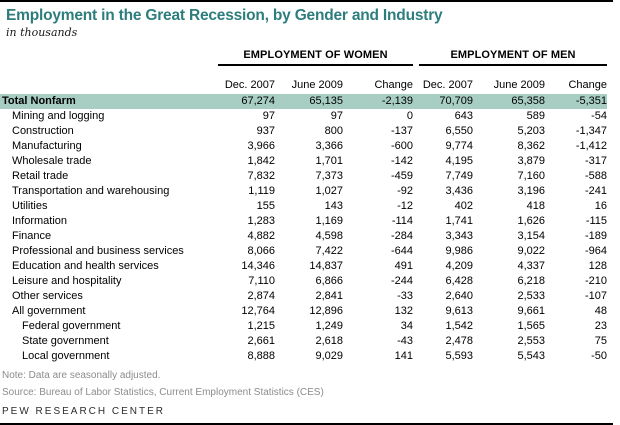 Image resolution: width=620 pixels, height=425 pixels. I want to click on cell-value: 2,841, so click(329, 296).